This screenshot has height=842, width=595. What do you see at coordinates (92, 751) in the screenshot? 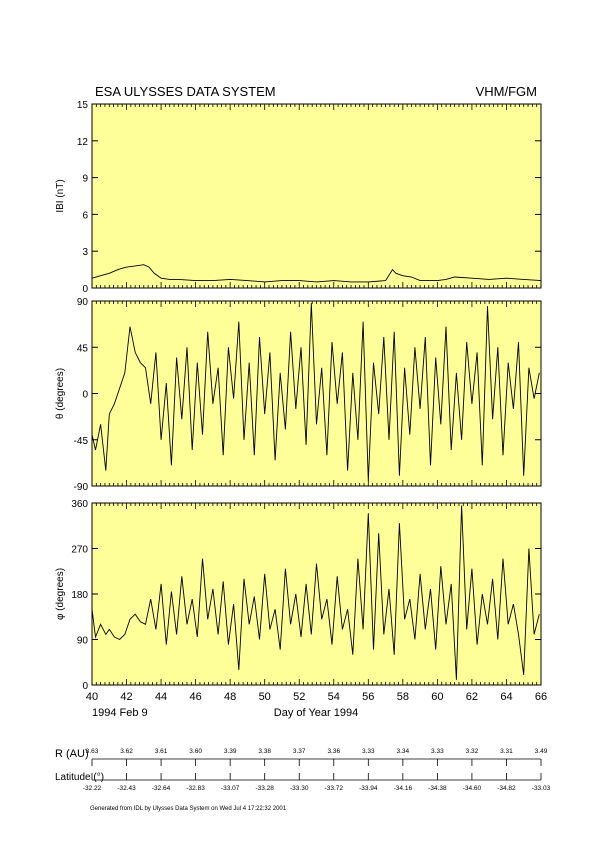
I see `r-value: 3.63` at bounding box center [92, 751].